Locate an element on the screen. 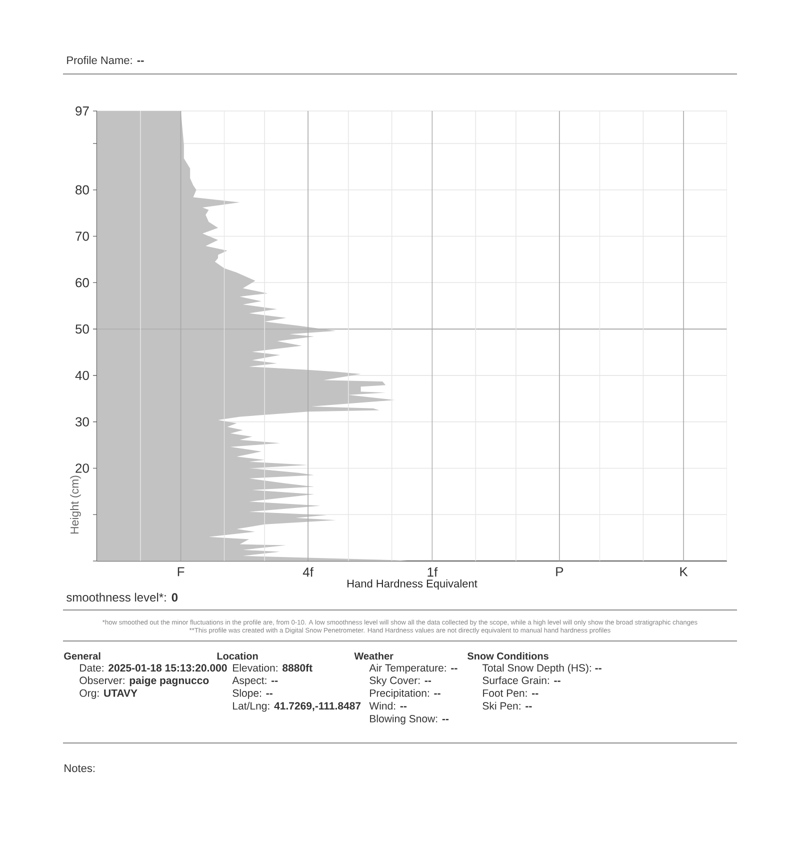 The image size is (800, 863). text: Observer: paige pagnucco is located at coordinates (144, 681).